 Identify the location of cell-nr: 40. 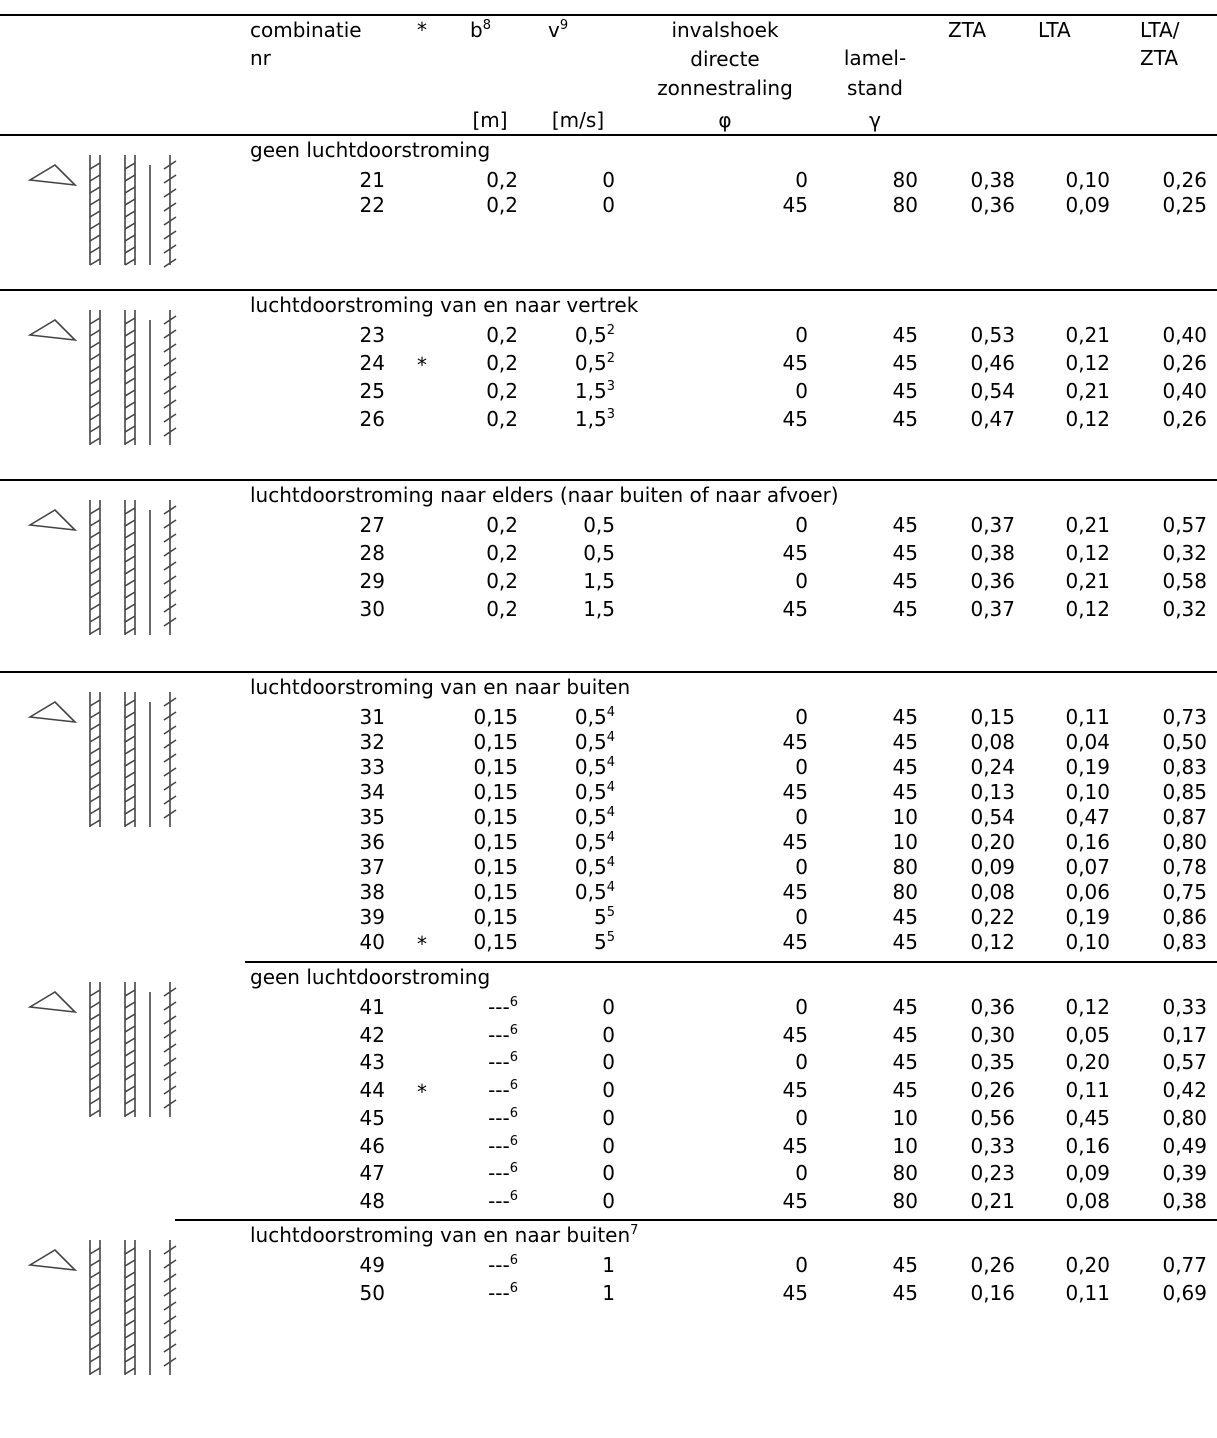
(372, 942).